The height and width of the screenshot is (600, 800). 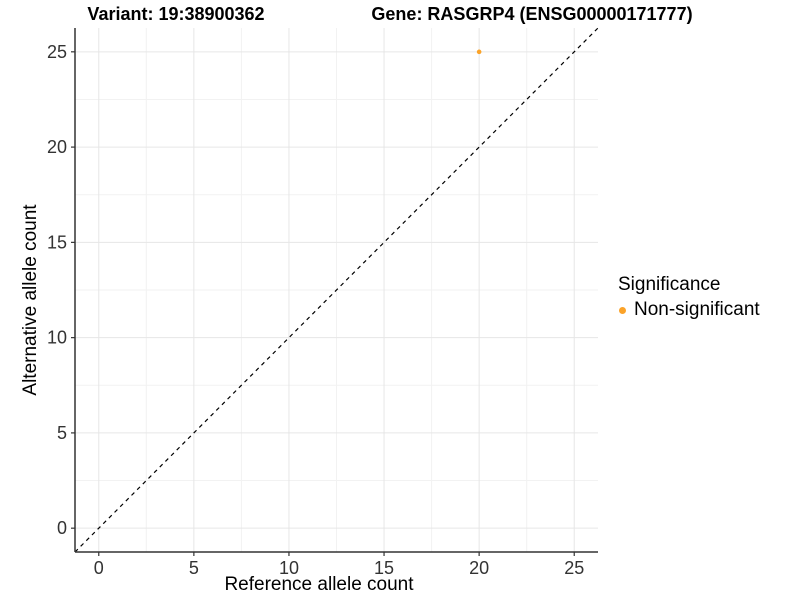 What do you see at coordinates (57, 338) in the screenshot?
I see `y-tick-label: 10` at bounding box center [57, 338].